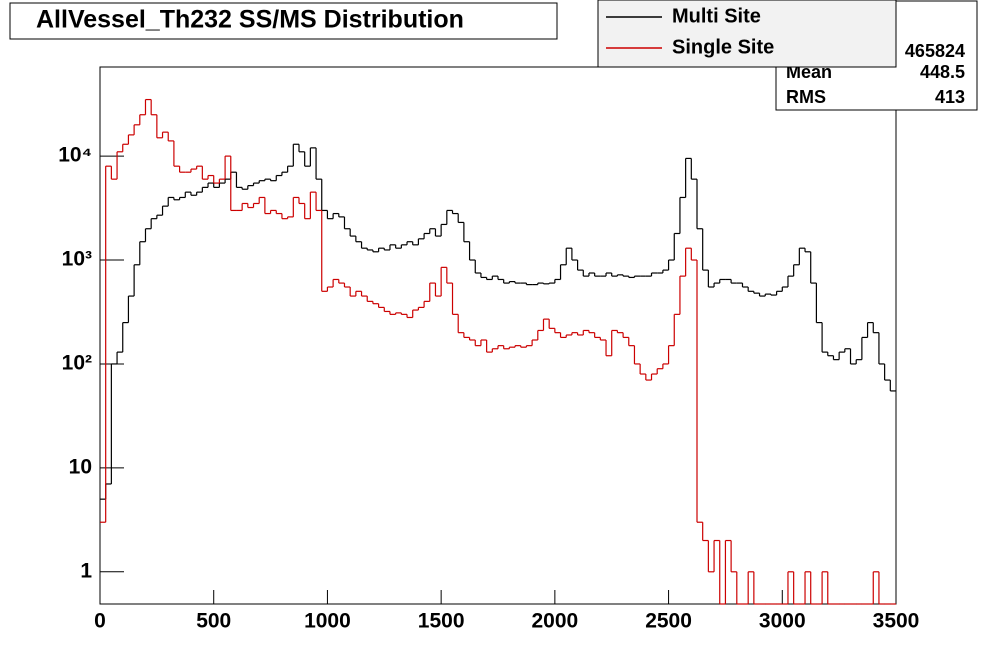 The image size is (996, 672). Describe the element at coordinates (935, 51) in the screenshot. I see `stats-entries: 465824` at that location.